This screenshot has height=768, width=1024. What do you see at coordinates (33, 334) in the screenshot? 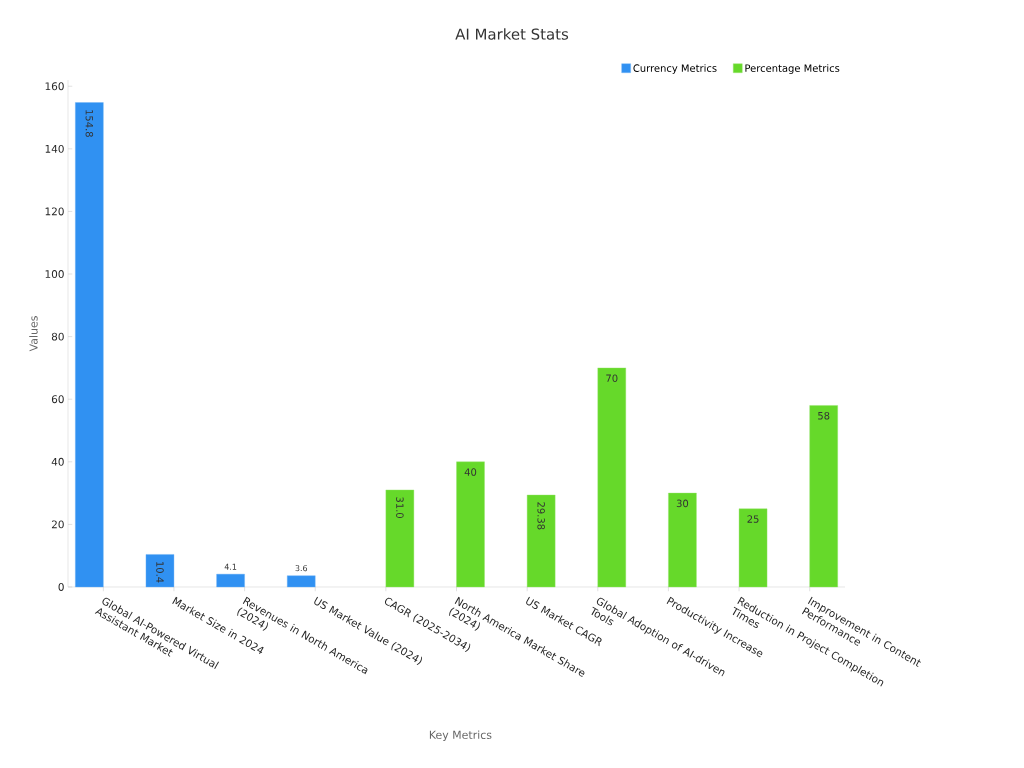
I see `y-axis-title: Values` at bounding box center [33, 334].